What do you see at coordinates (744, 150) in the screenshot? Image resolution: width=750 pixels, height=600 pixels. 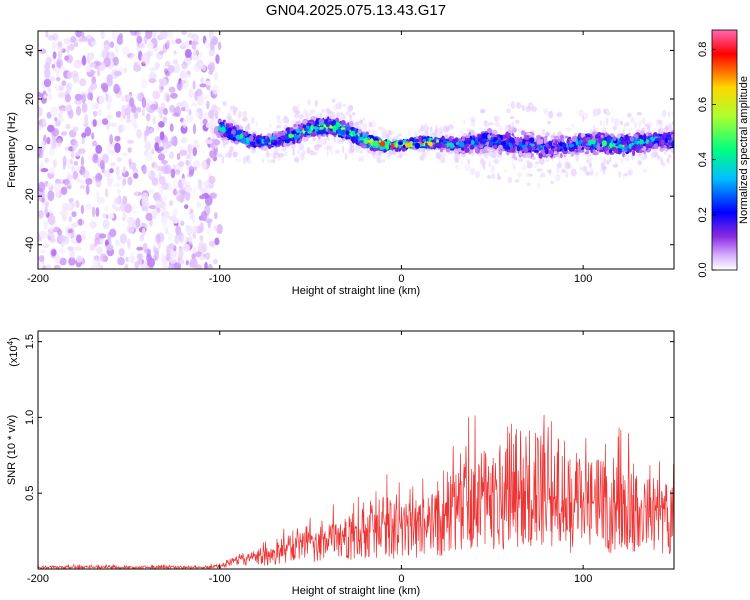 I see `colorbar-label: Normalized spectral amplitude` at bounding box center [744, 150].